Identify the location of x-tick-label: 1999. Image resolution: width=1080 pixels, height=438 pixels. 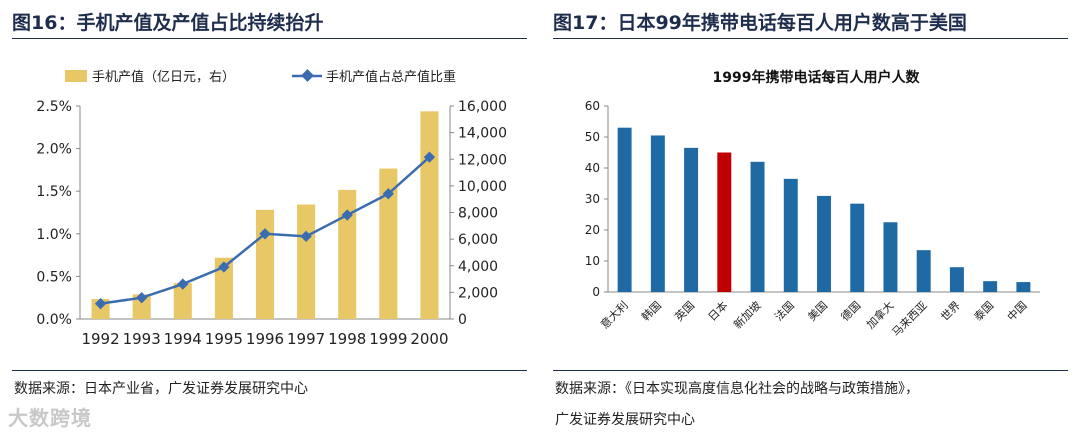
(388, 339).